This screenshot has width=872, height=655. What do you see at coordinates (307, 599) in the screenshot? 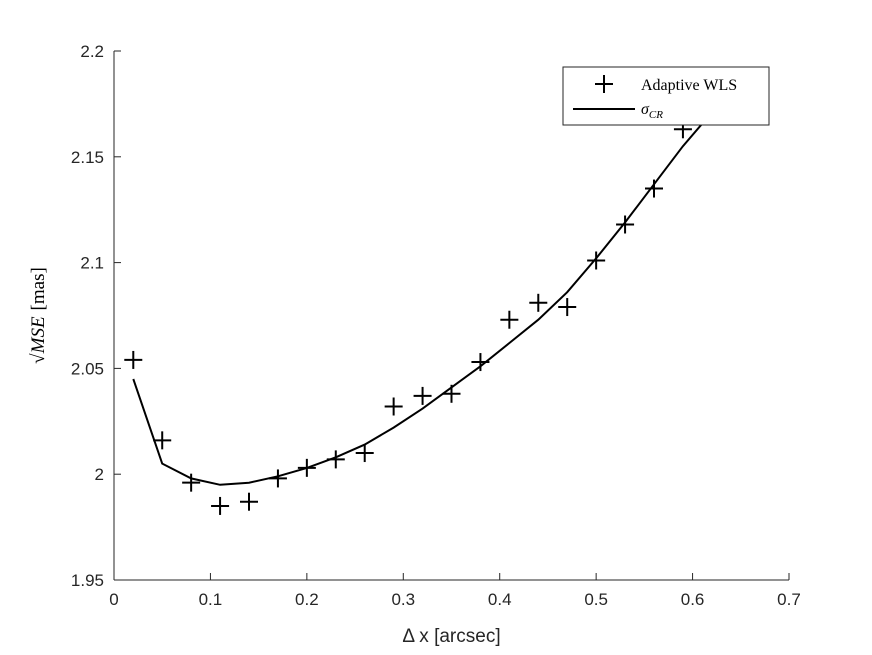
I see `x-tick-label: 0.2` at bounding box center [307, 599].